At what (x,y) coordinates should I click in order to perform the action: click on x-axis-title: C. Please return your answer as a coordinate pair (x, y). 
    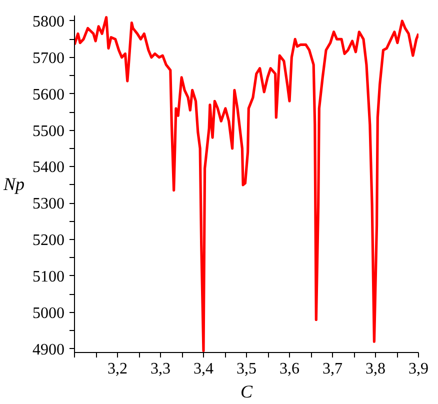
    Looking at the image, I should click on (247, 392).